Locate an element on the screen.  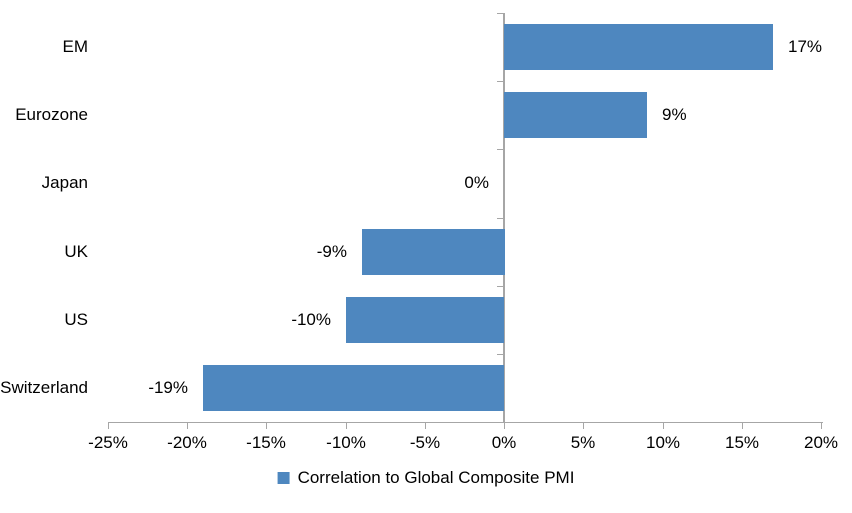
x-axis-line is located at coordinates (465, 422).